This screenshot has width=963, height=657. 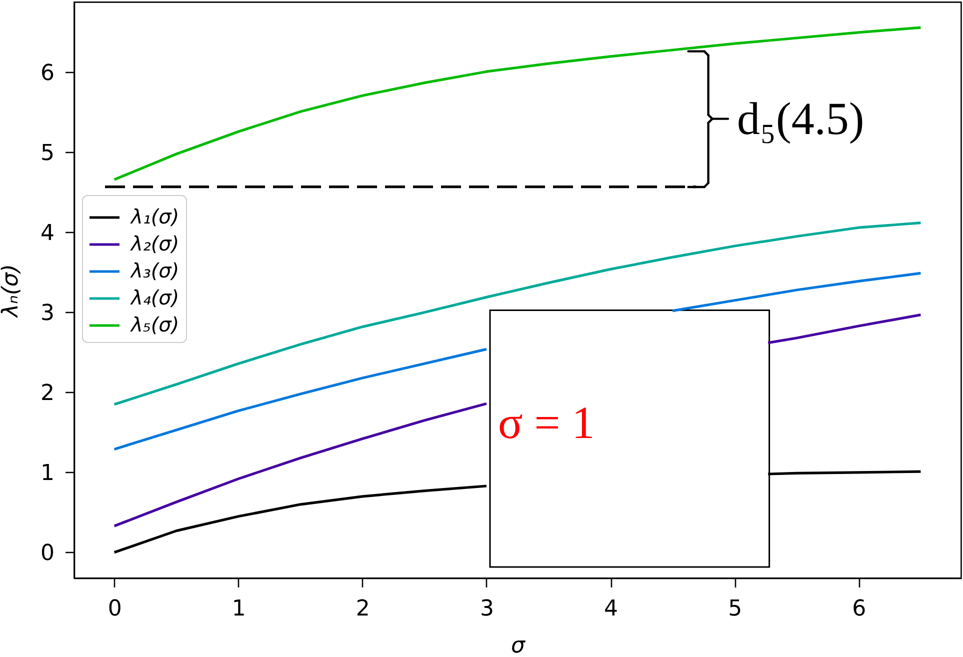 What do you see at coordinates (155, 270) in the screenshot?
I see `legend-label: λ₃(σ)` at bounding box center [155, 270].